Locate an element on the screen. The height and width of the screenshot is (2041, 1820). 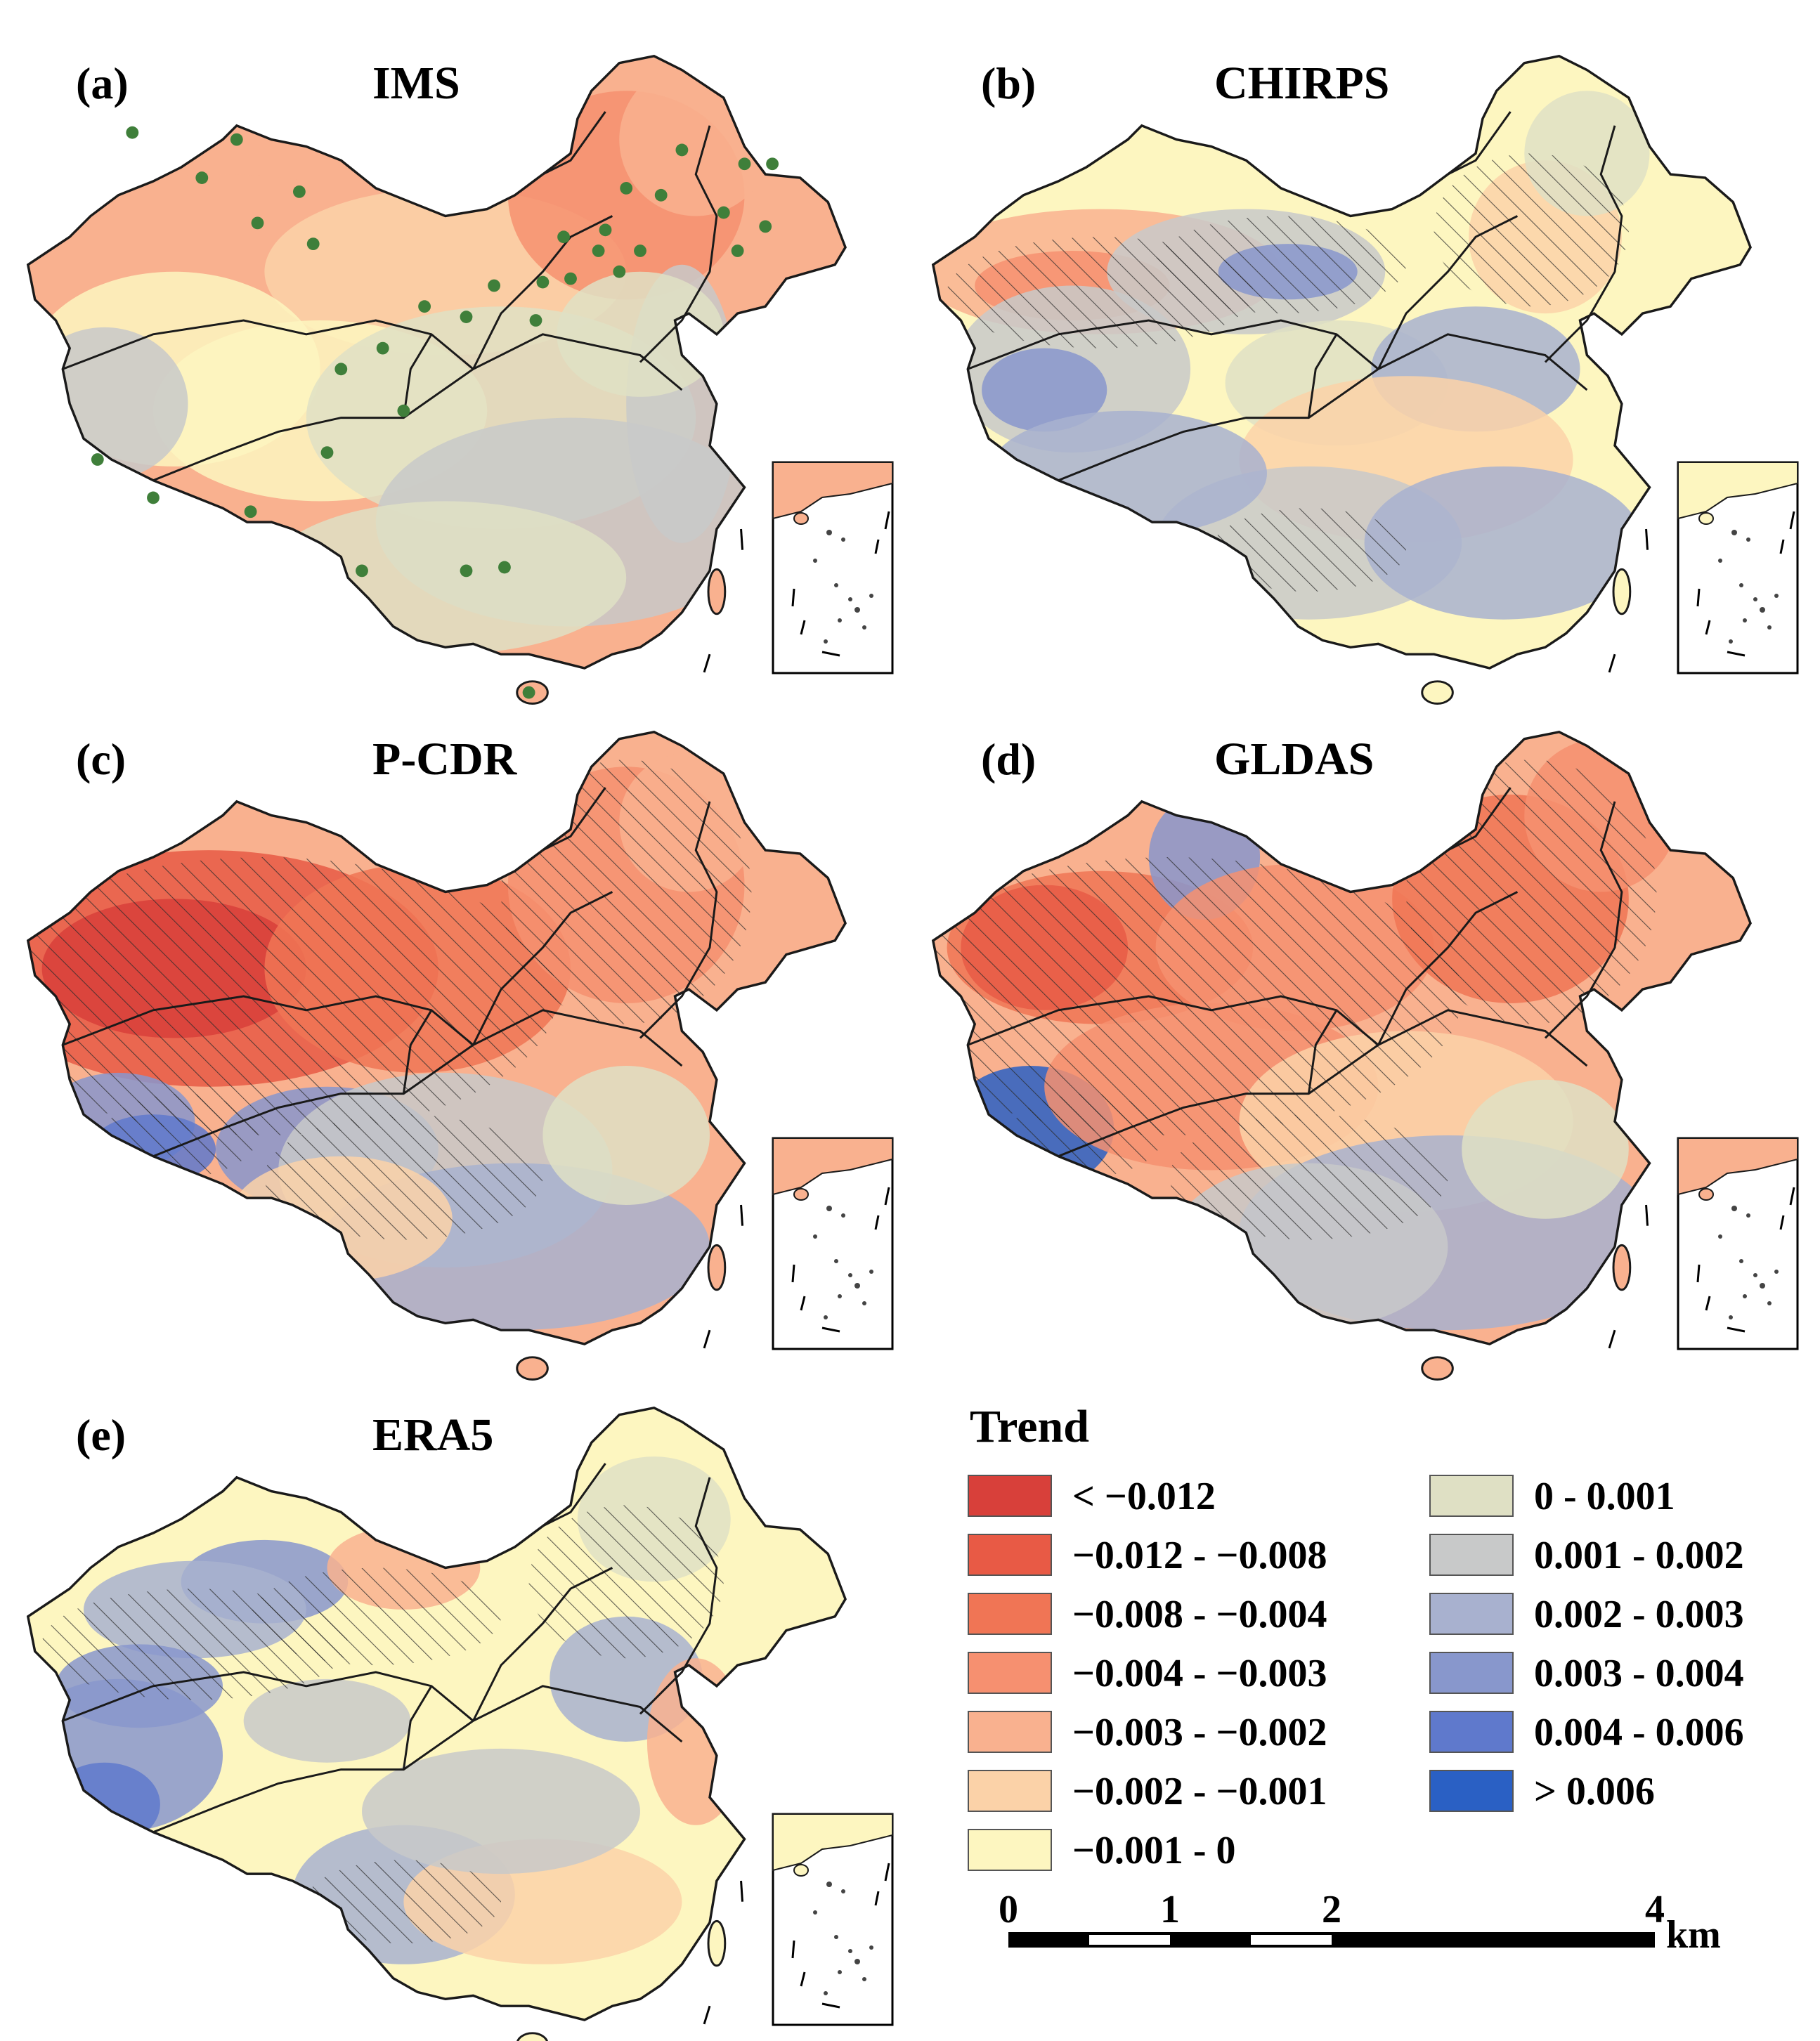
legend-item: 0.002 - 0.003 is located at coordinates (1587, 1614).